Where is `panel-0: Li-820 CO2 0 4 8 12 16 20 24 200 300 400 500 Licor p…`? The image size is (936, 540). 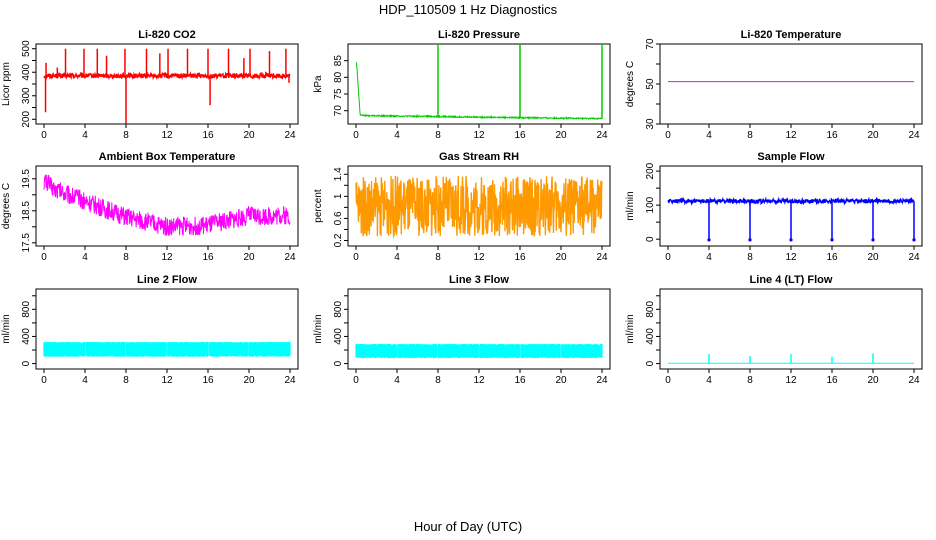
panel-0: Li-820 CO2 0 4 8 12 16 20 24 200 300 400 500 Licor p… is located at coordinates (150, 85).